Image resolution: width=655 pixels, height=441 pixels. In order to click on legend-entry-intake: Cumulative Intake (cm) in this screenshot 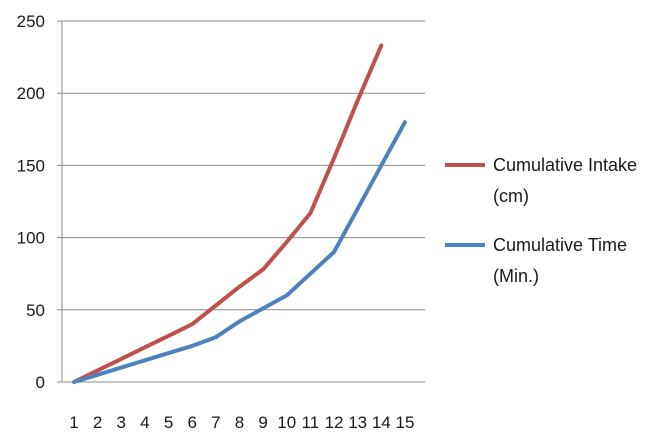, I will do `click(547, 181)`.